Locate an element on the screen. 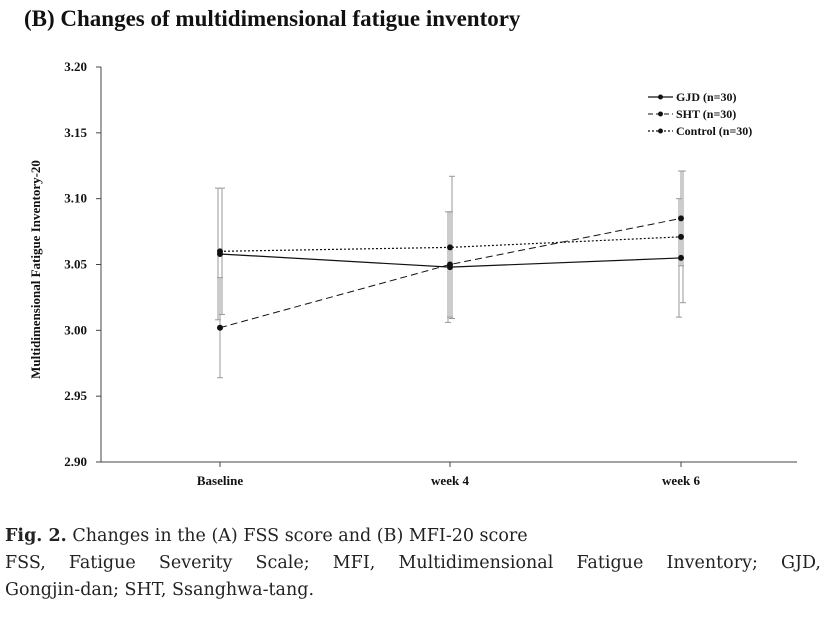 The width and height of the screenshot is (826, 617). figure-label: Fig. 2. is located at coordinates (36, 536).